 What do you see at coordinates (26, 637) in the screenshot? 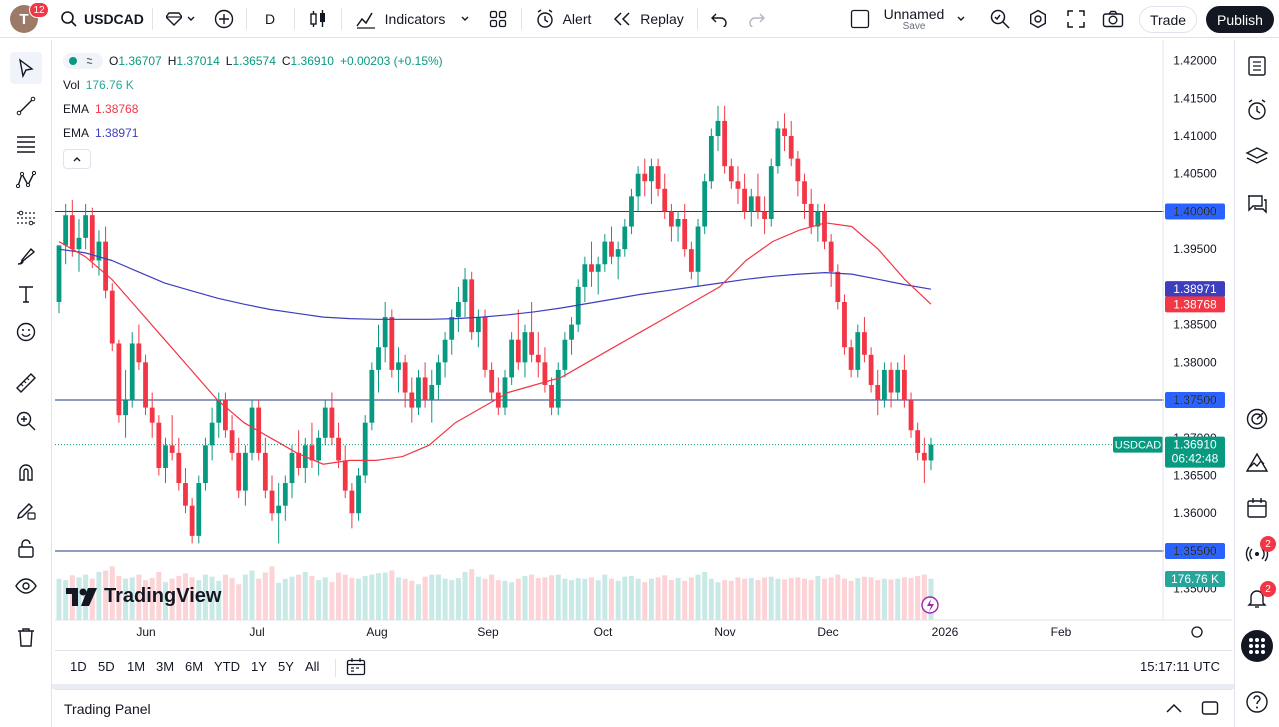
I see `remove-drawings-tool` at bounding box center [26, 637].